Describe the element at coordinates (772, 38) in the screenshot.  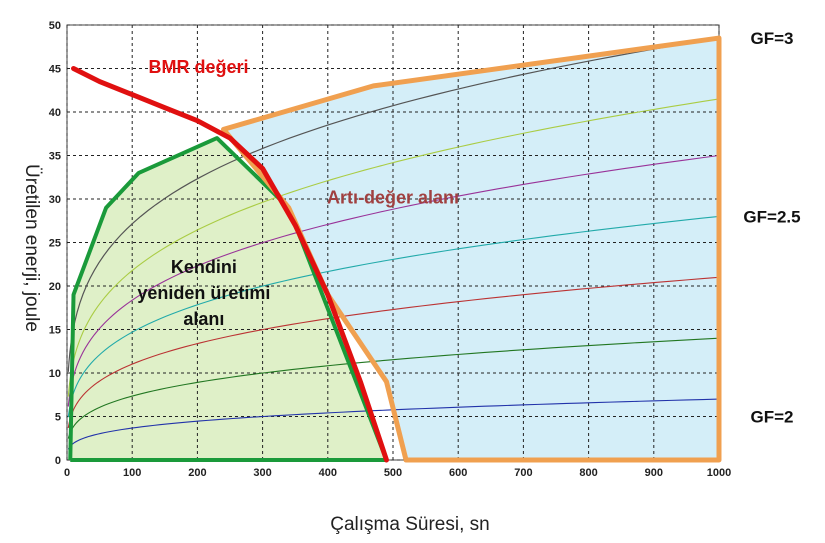
I see `gf-label: GF=3` at that location.